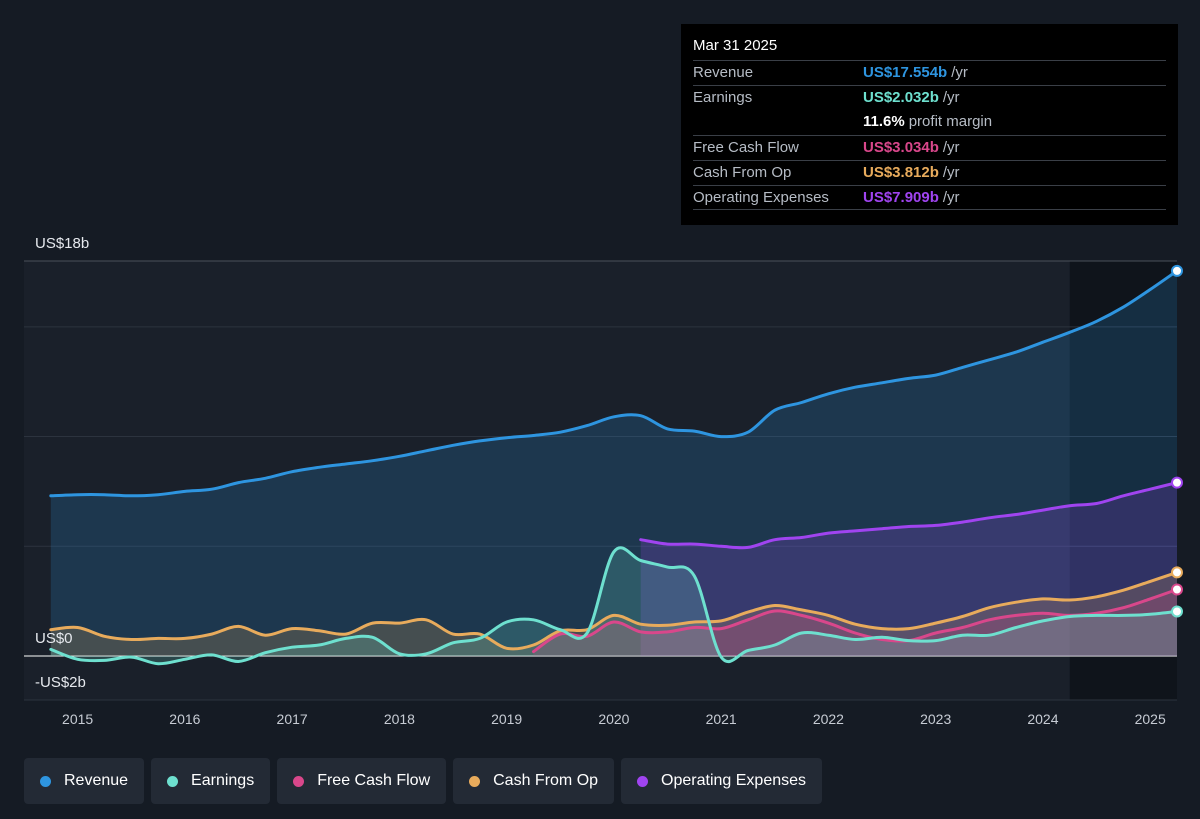 The image size is (1200, 819). What do you see at coordinates (828, 719) in the screenshot?
I see `x-tick-label: 2022` at bounding box center [828, 719].